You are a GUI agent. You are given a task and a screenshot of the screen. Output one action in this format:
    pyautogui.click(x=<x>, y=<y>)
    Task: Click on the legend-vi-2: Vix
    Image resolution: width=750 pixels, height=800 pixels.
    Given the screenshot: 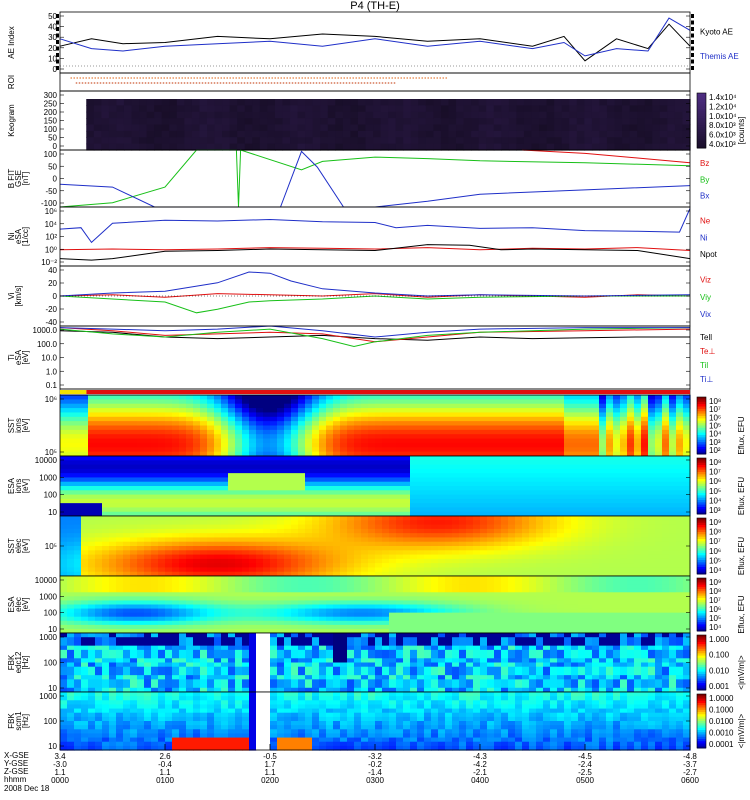 What is the action you would take?
    pyautogui.click(x=705, y=314)
    